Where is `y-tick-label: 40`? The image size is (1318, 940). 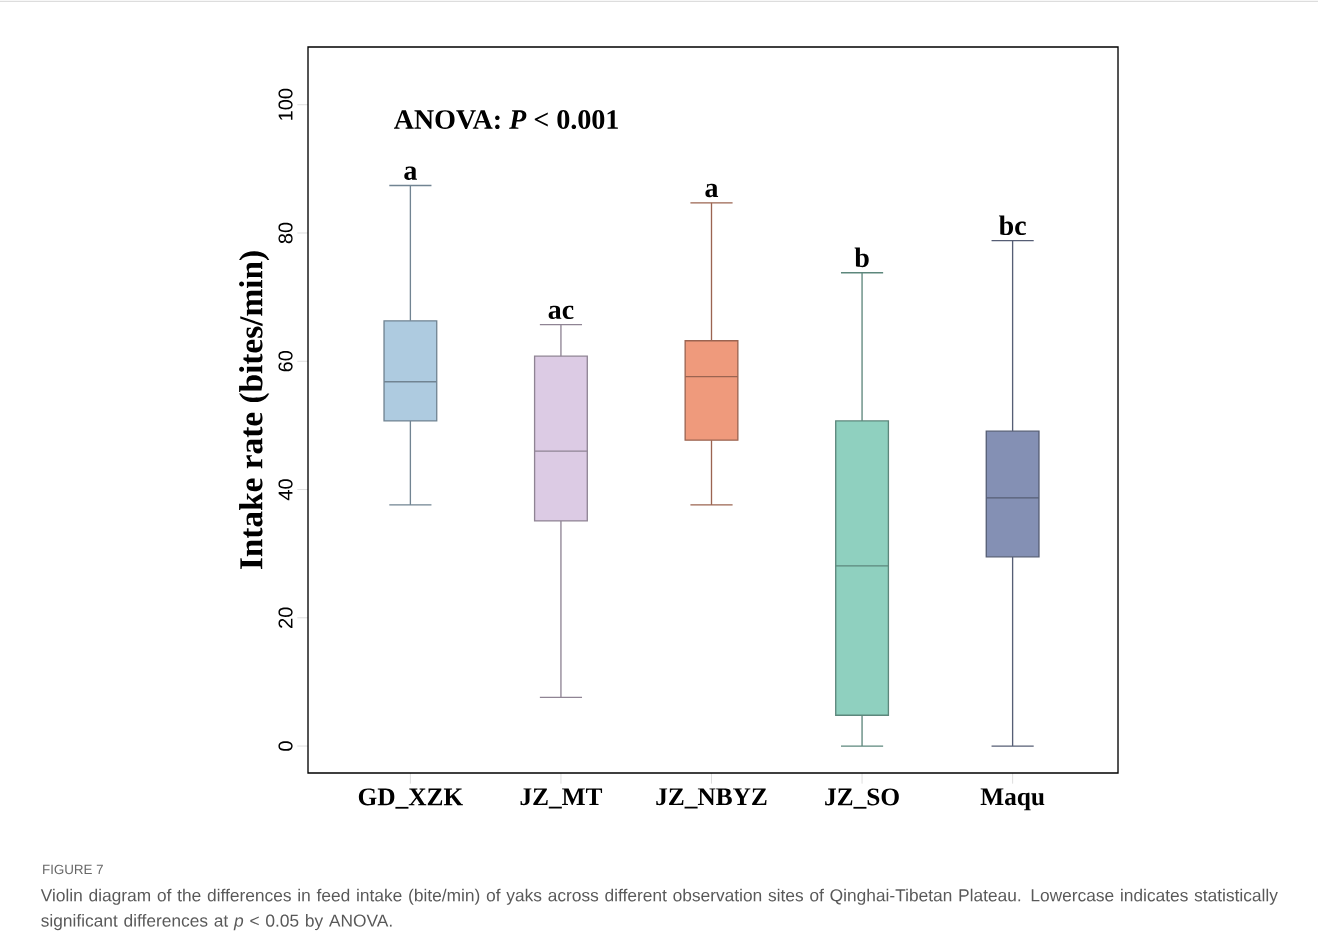
y-tick-label: 40 is located at coordinates (285, 490).